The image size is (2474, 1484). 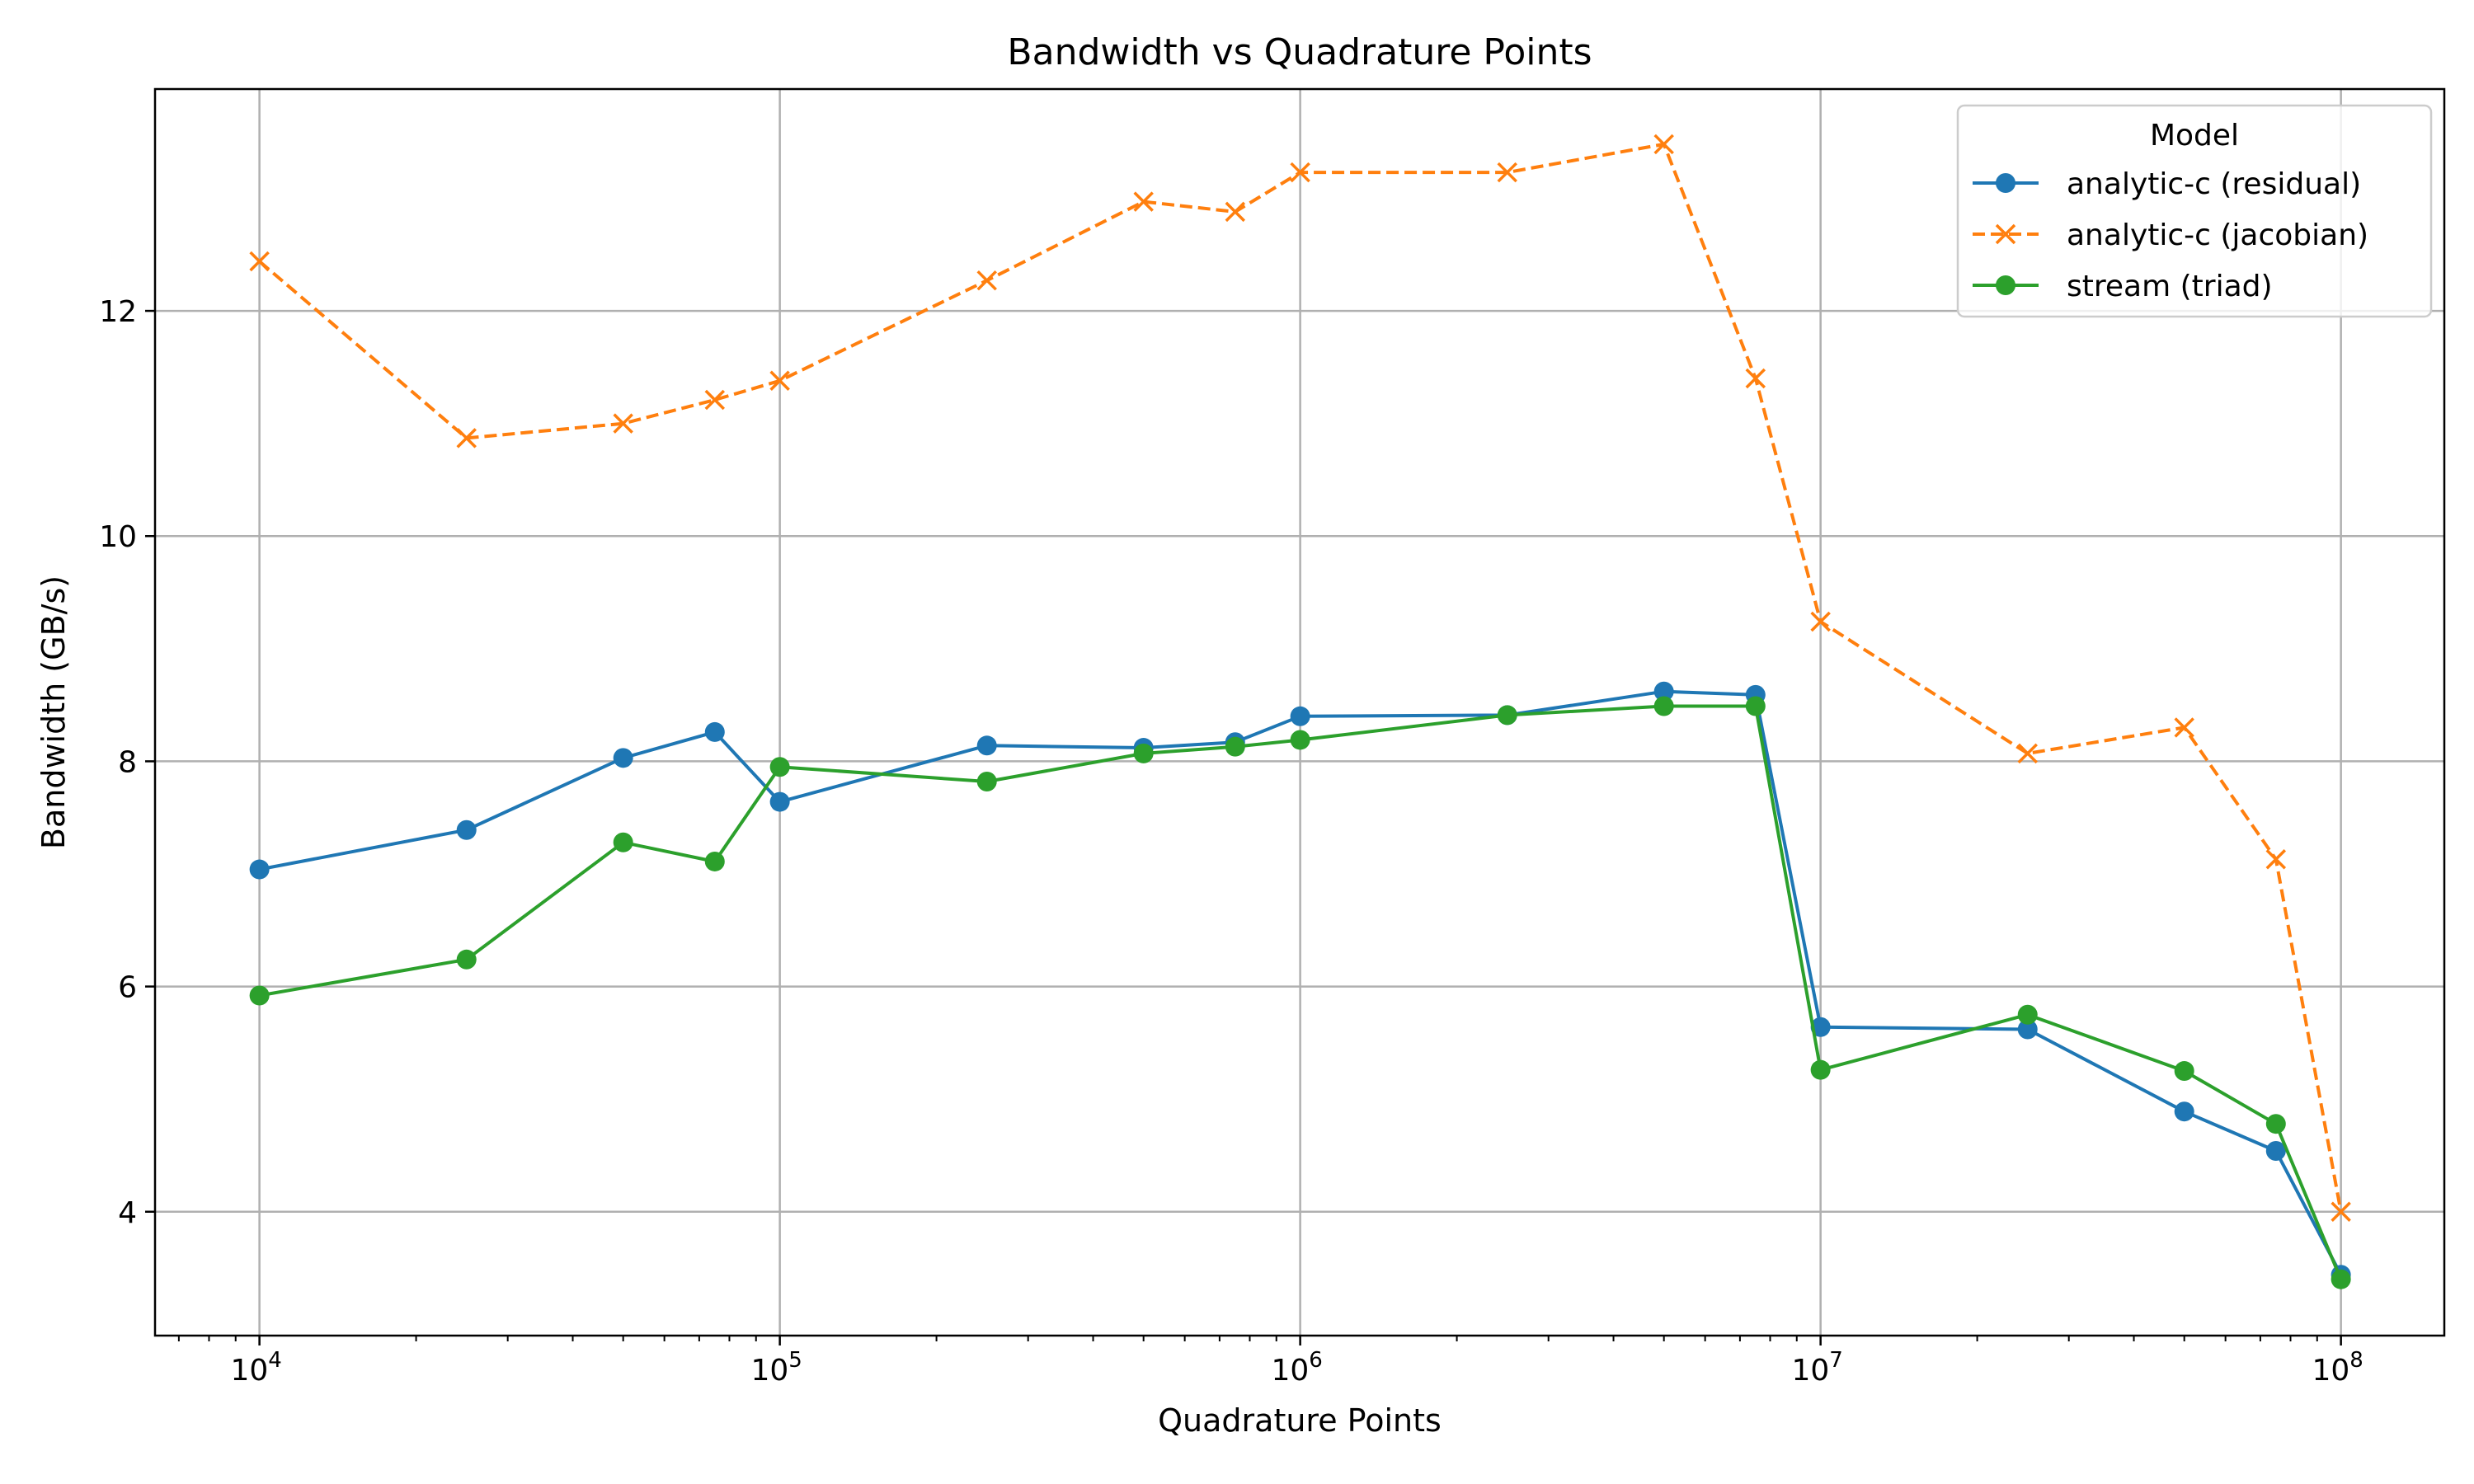 What do you see at coordinates (127, 1213) in the screenshot?
I see `y-tick-label: 4` at bounding box center [127, 1213].